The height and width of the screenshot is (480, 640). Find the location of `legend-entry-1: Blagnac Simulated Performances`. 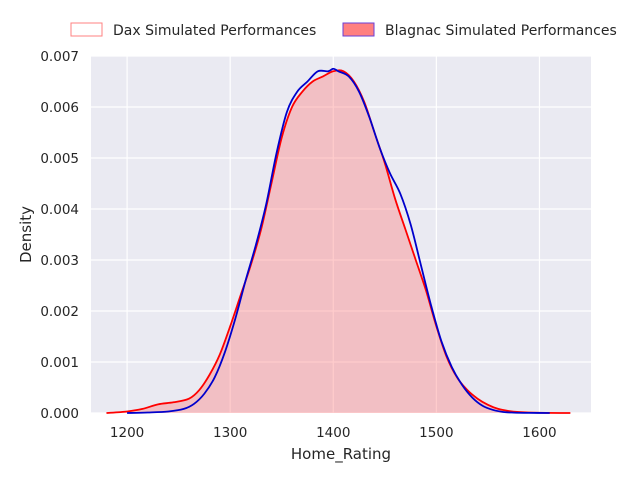

legend-entry-1: Blagnac Simulated Performances is located at coordinates (479, 30).